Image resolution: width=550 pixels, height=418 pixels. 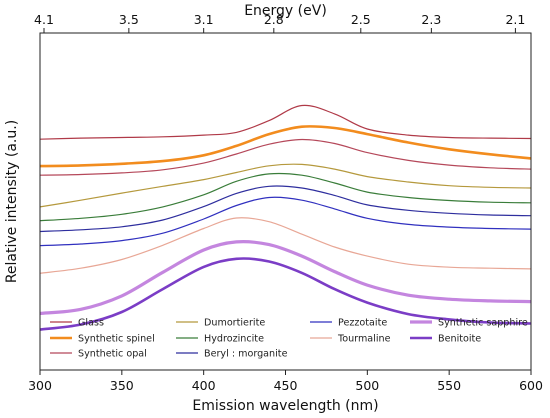 I want to click on legend-label-6: Pezzotaite, so click(x=362, y=323).